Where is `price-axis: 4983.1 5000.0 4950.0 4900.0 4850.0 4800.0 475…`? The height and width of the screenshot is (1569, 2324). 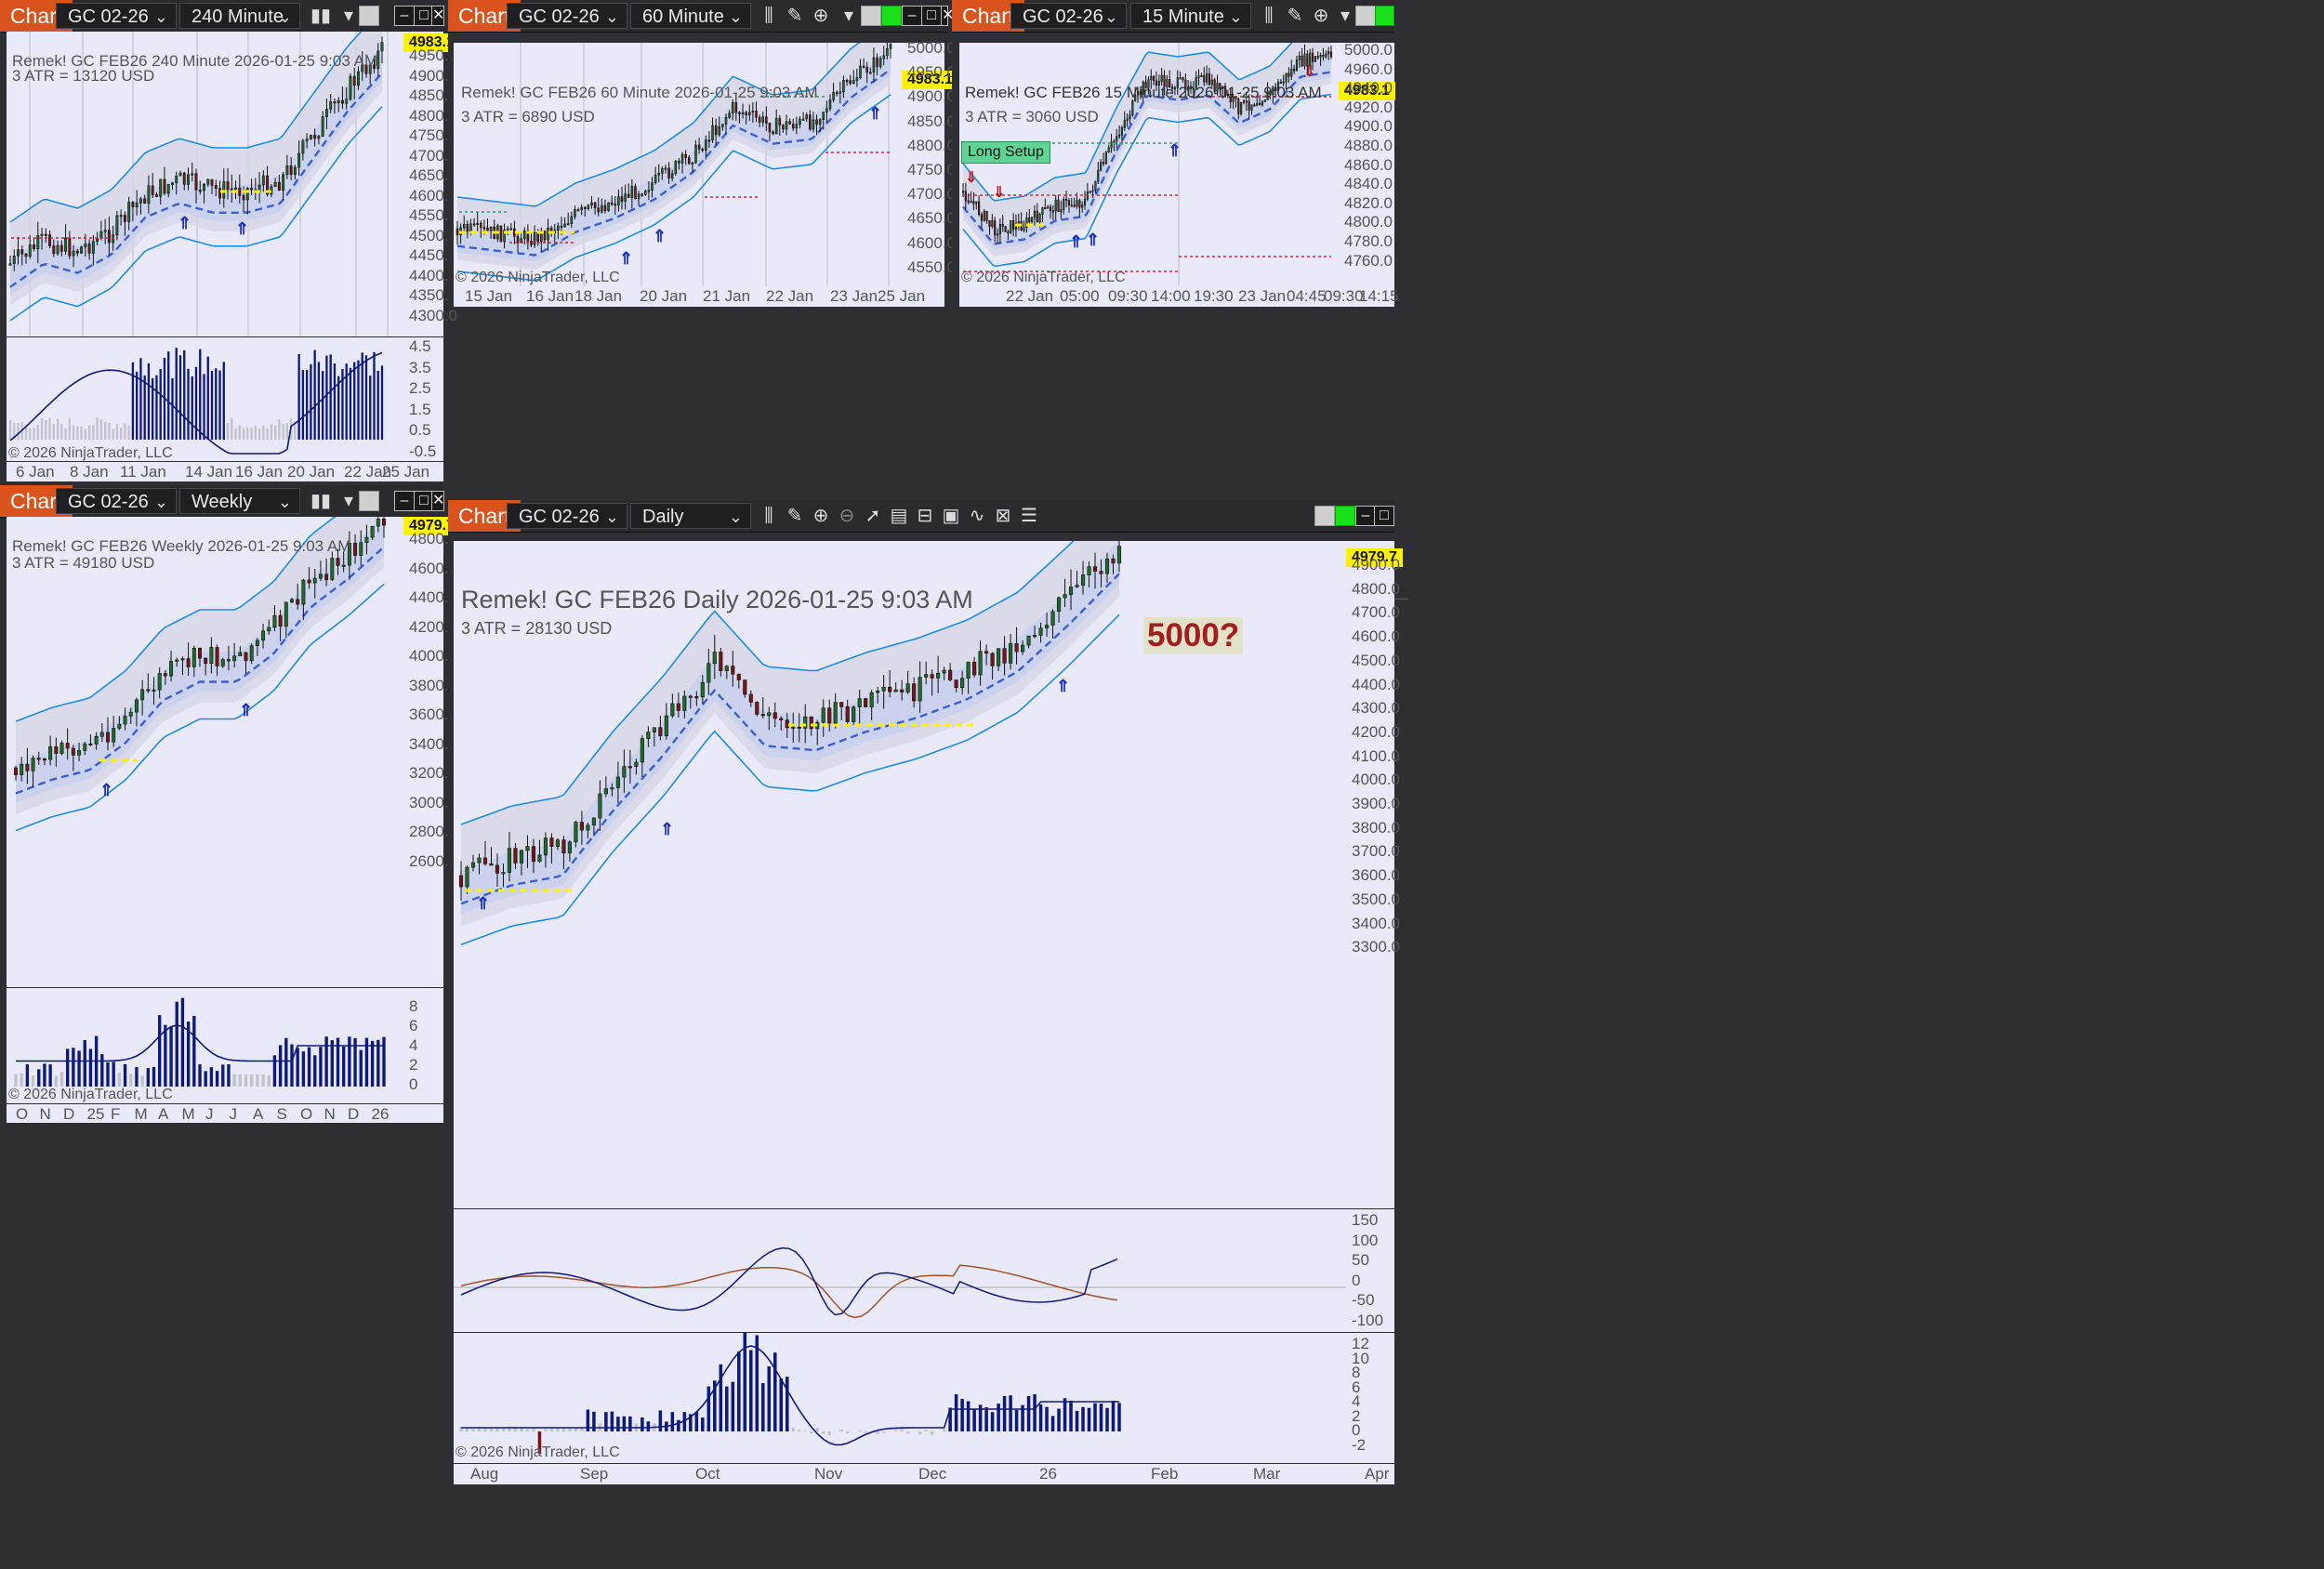
price-axis: 4983.1 5000.0 4950.0 4900.0 4850.0 4800.0 475… is located at coordinates (930, 162).